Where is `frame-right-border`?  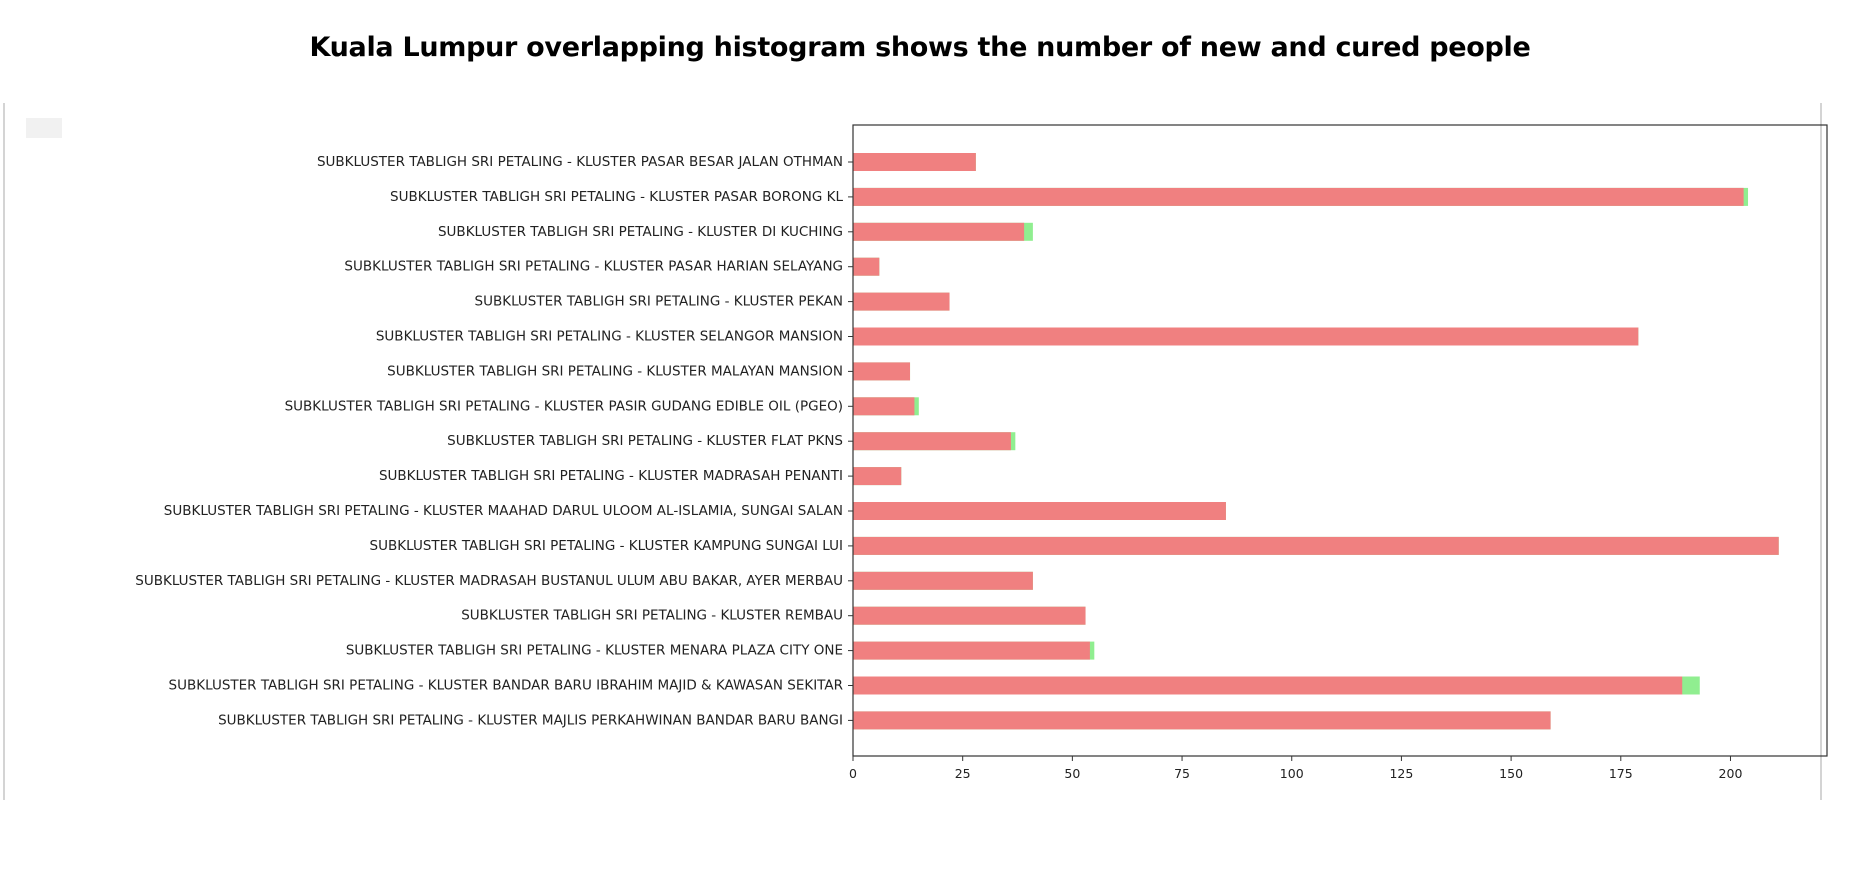
frame-right-border is located at coordinates (1821, 451).